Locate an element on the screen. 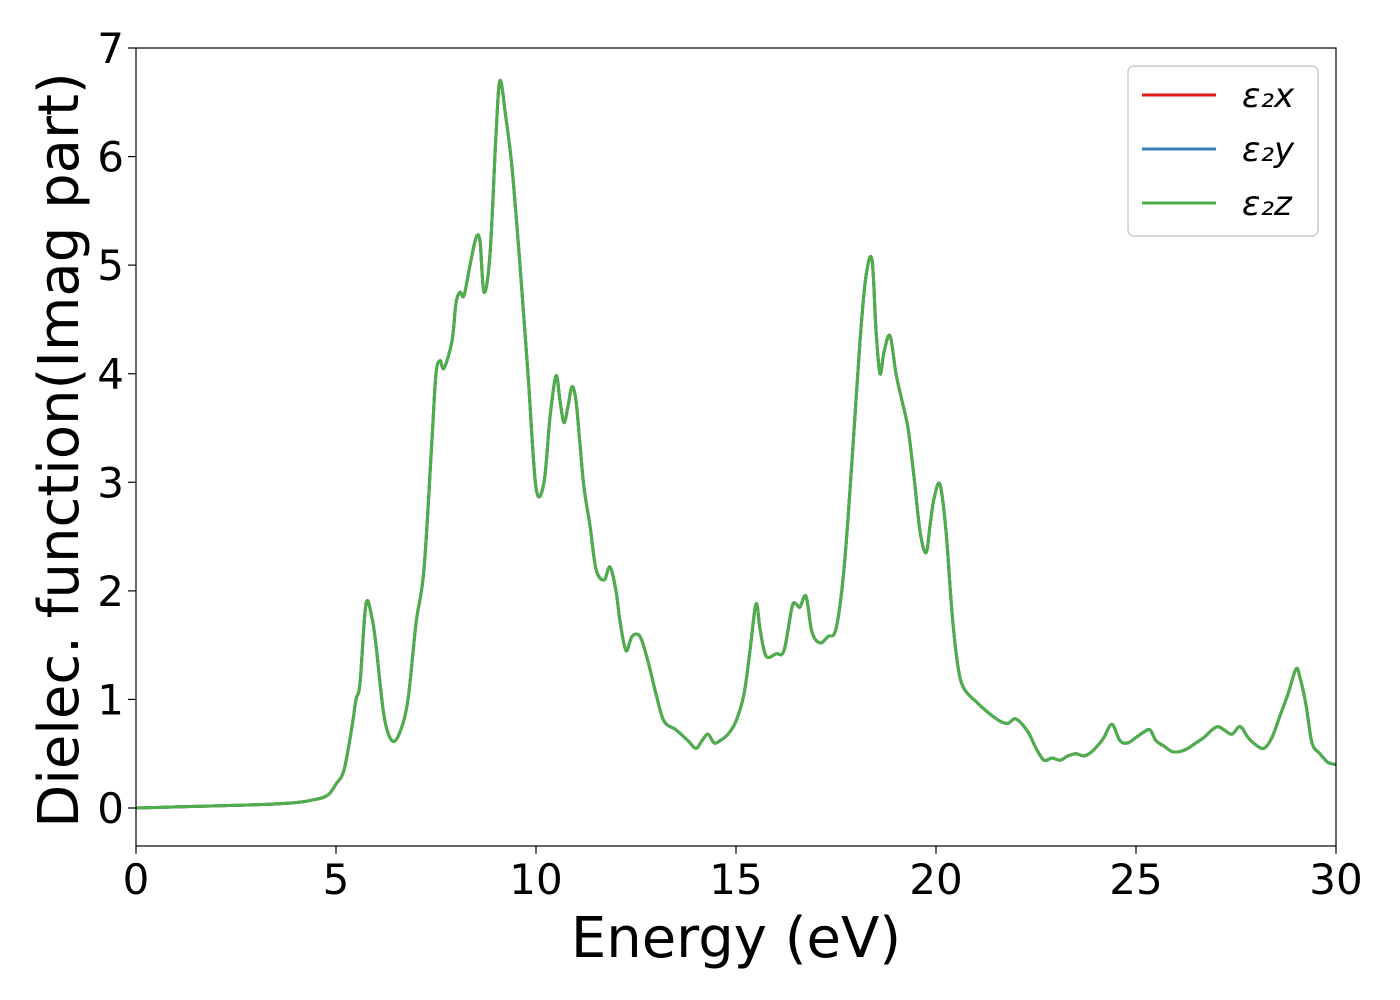 Image resolution: width=1400 pixels, height=1000 pixels. legend-label: ε₂z is located at coordinates (1267, 204).